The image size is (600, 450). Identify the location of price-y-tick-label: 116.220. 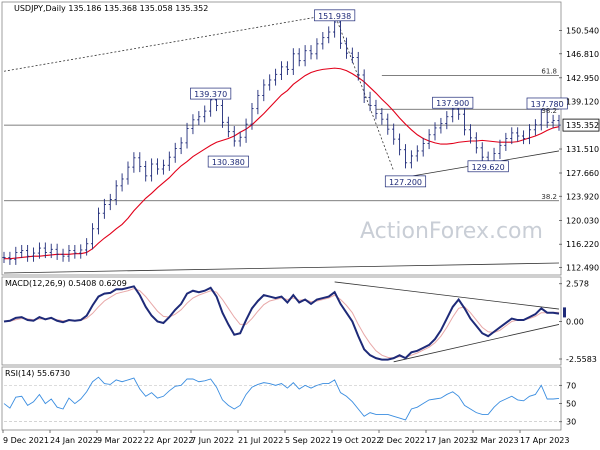
(582, 244).